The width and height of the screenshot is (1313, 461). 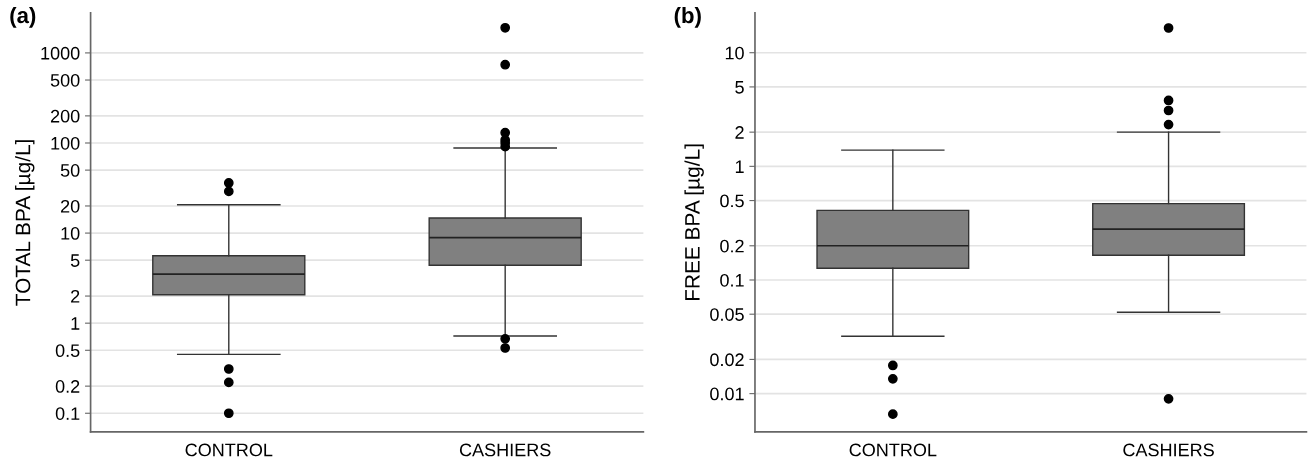 What do you see at coordinates (25, 223) in the screenshot?
I see `y-axis-title: TOTAL BPA [µg/L]` at bounding box center [25, 223].